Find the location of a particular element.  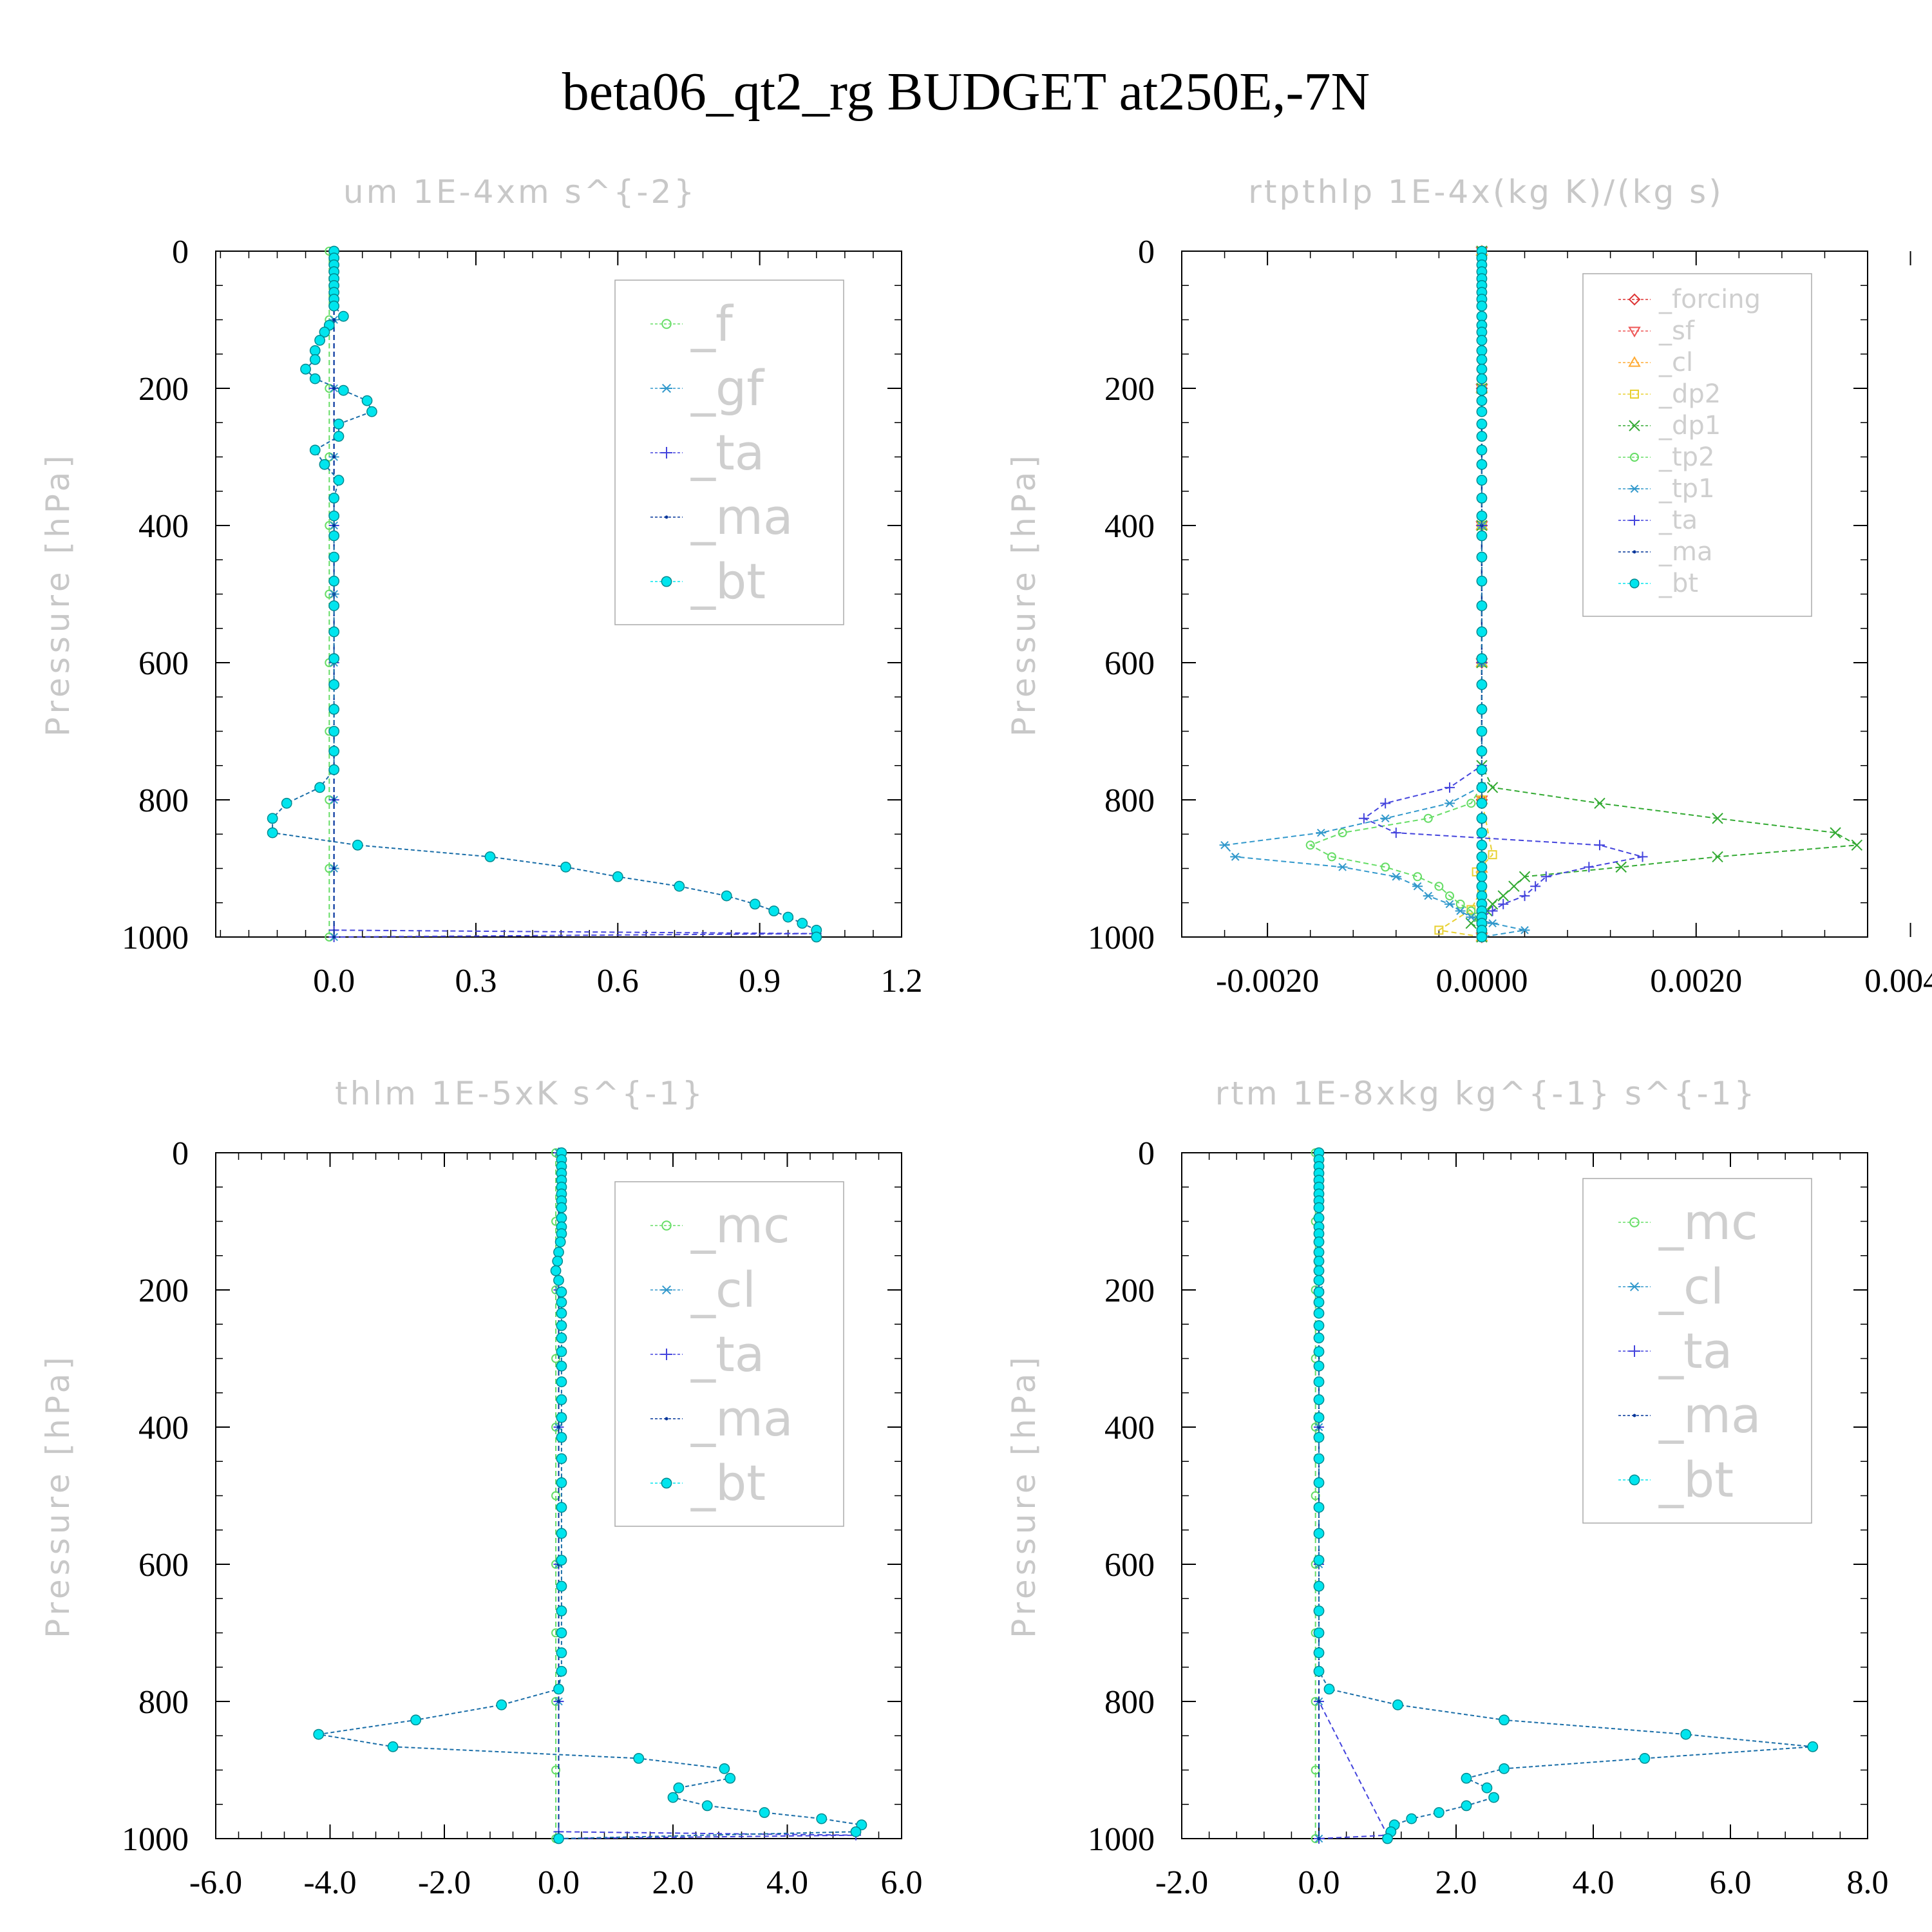

x-tick-label: -0.0020 is located at coordinates (1267, 981).